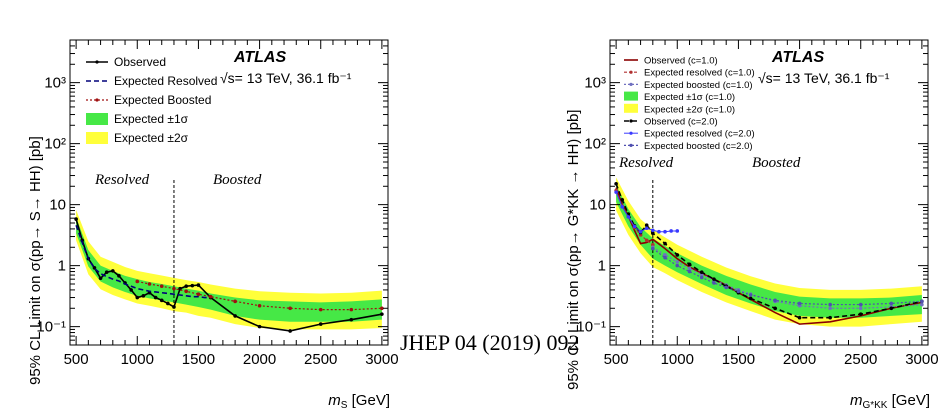 Image resolution: width=952 pixels, height=418 pixels. What do you see at coordinates (597, 205) in the screenshot?
I see `y-tick-label: 10` at bounding box center [597, 205].